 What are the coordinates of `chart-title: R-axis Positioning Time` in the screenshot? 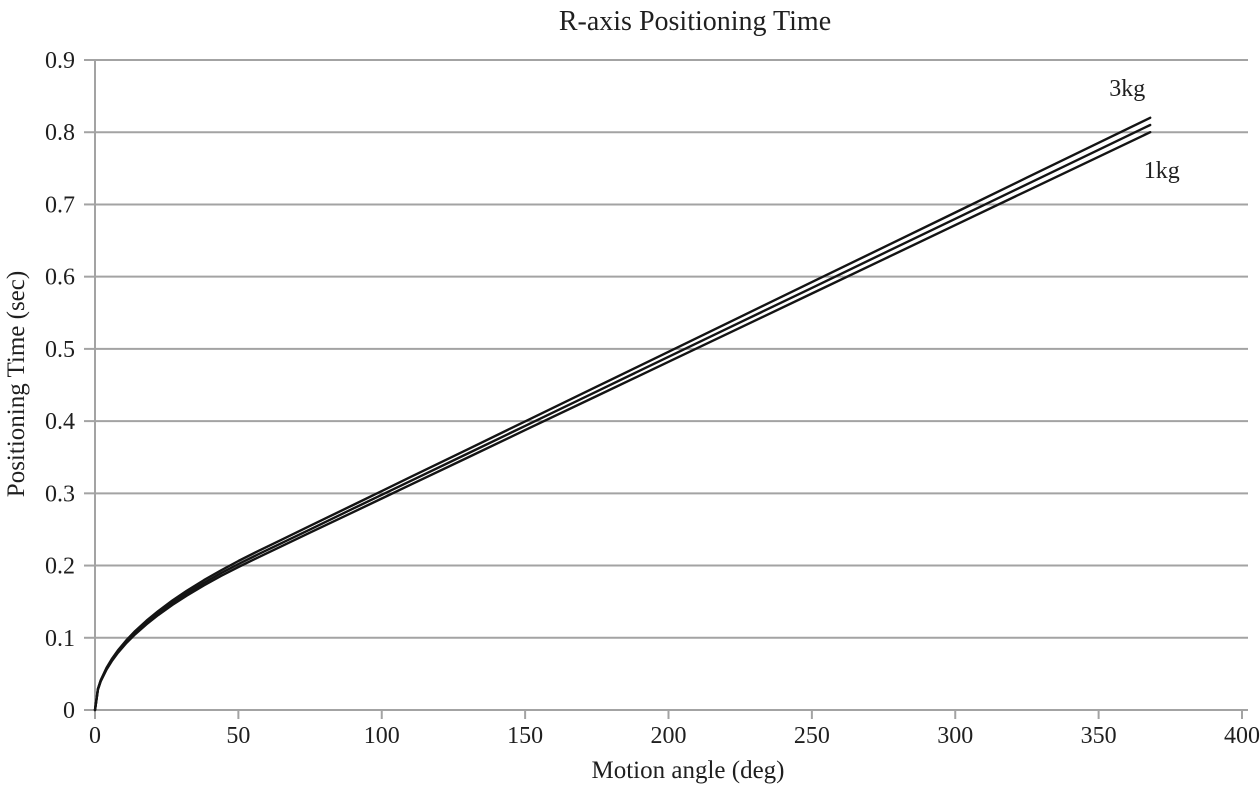 It's located at (695, 21).